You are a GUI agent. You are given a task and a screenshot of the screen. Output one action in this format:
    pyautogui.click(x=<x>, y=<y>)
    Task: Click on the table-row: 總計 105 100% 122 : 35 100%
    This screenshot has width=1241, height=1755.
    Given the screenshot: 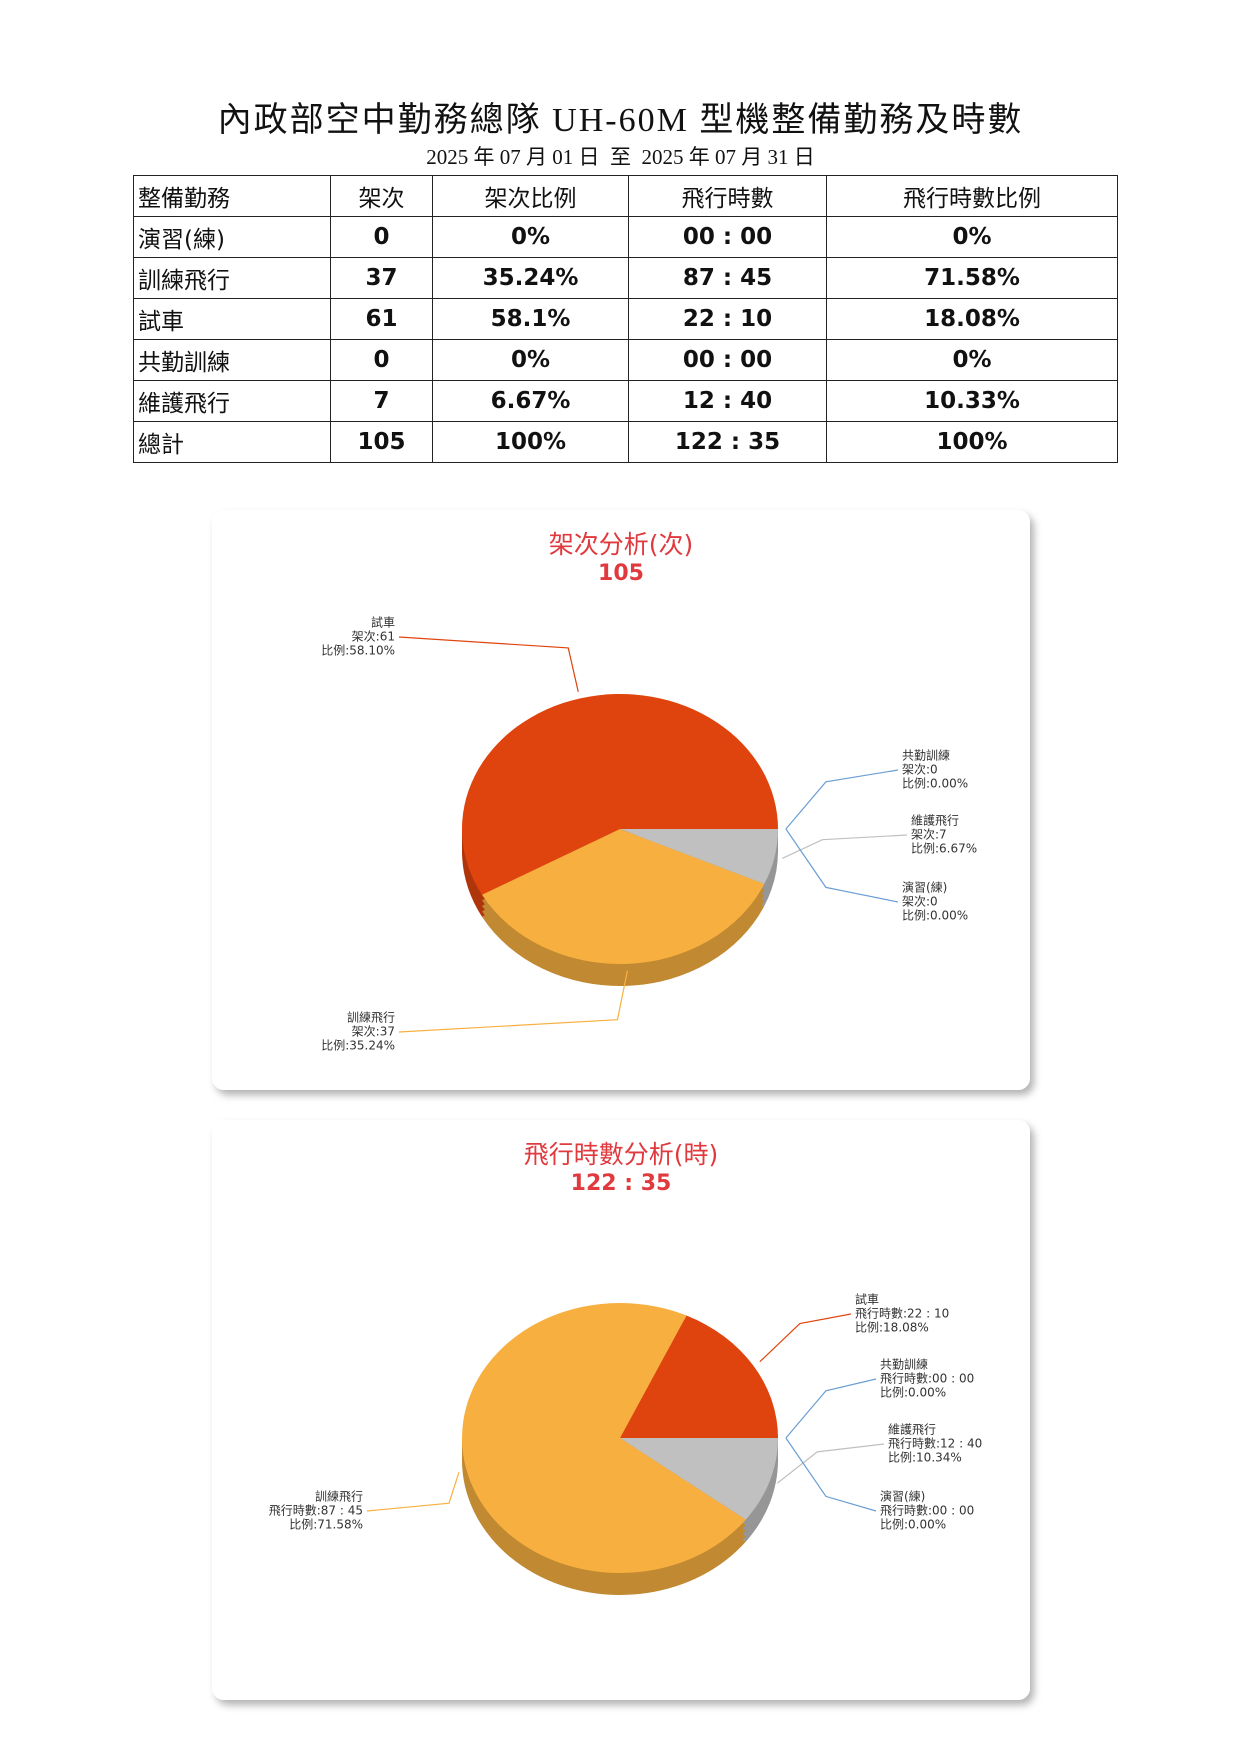 What is the action you would take?
    pyautogui.click(x=625, y=442)
    